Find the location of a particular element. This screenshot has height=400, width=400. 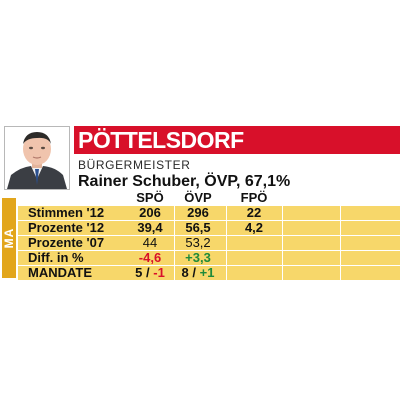

column-header-fpoe: FPÖ is located at coordinates (254, 197).